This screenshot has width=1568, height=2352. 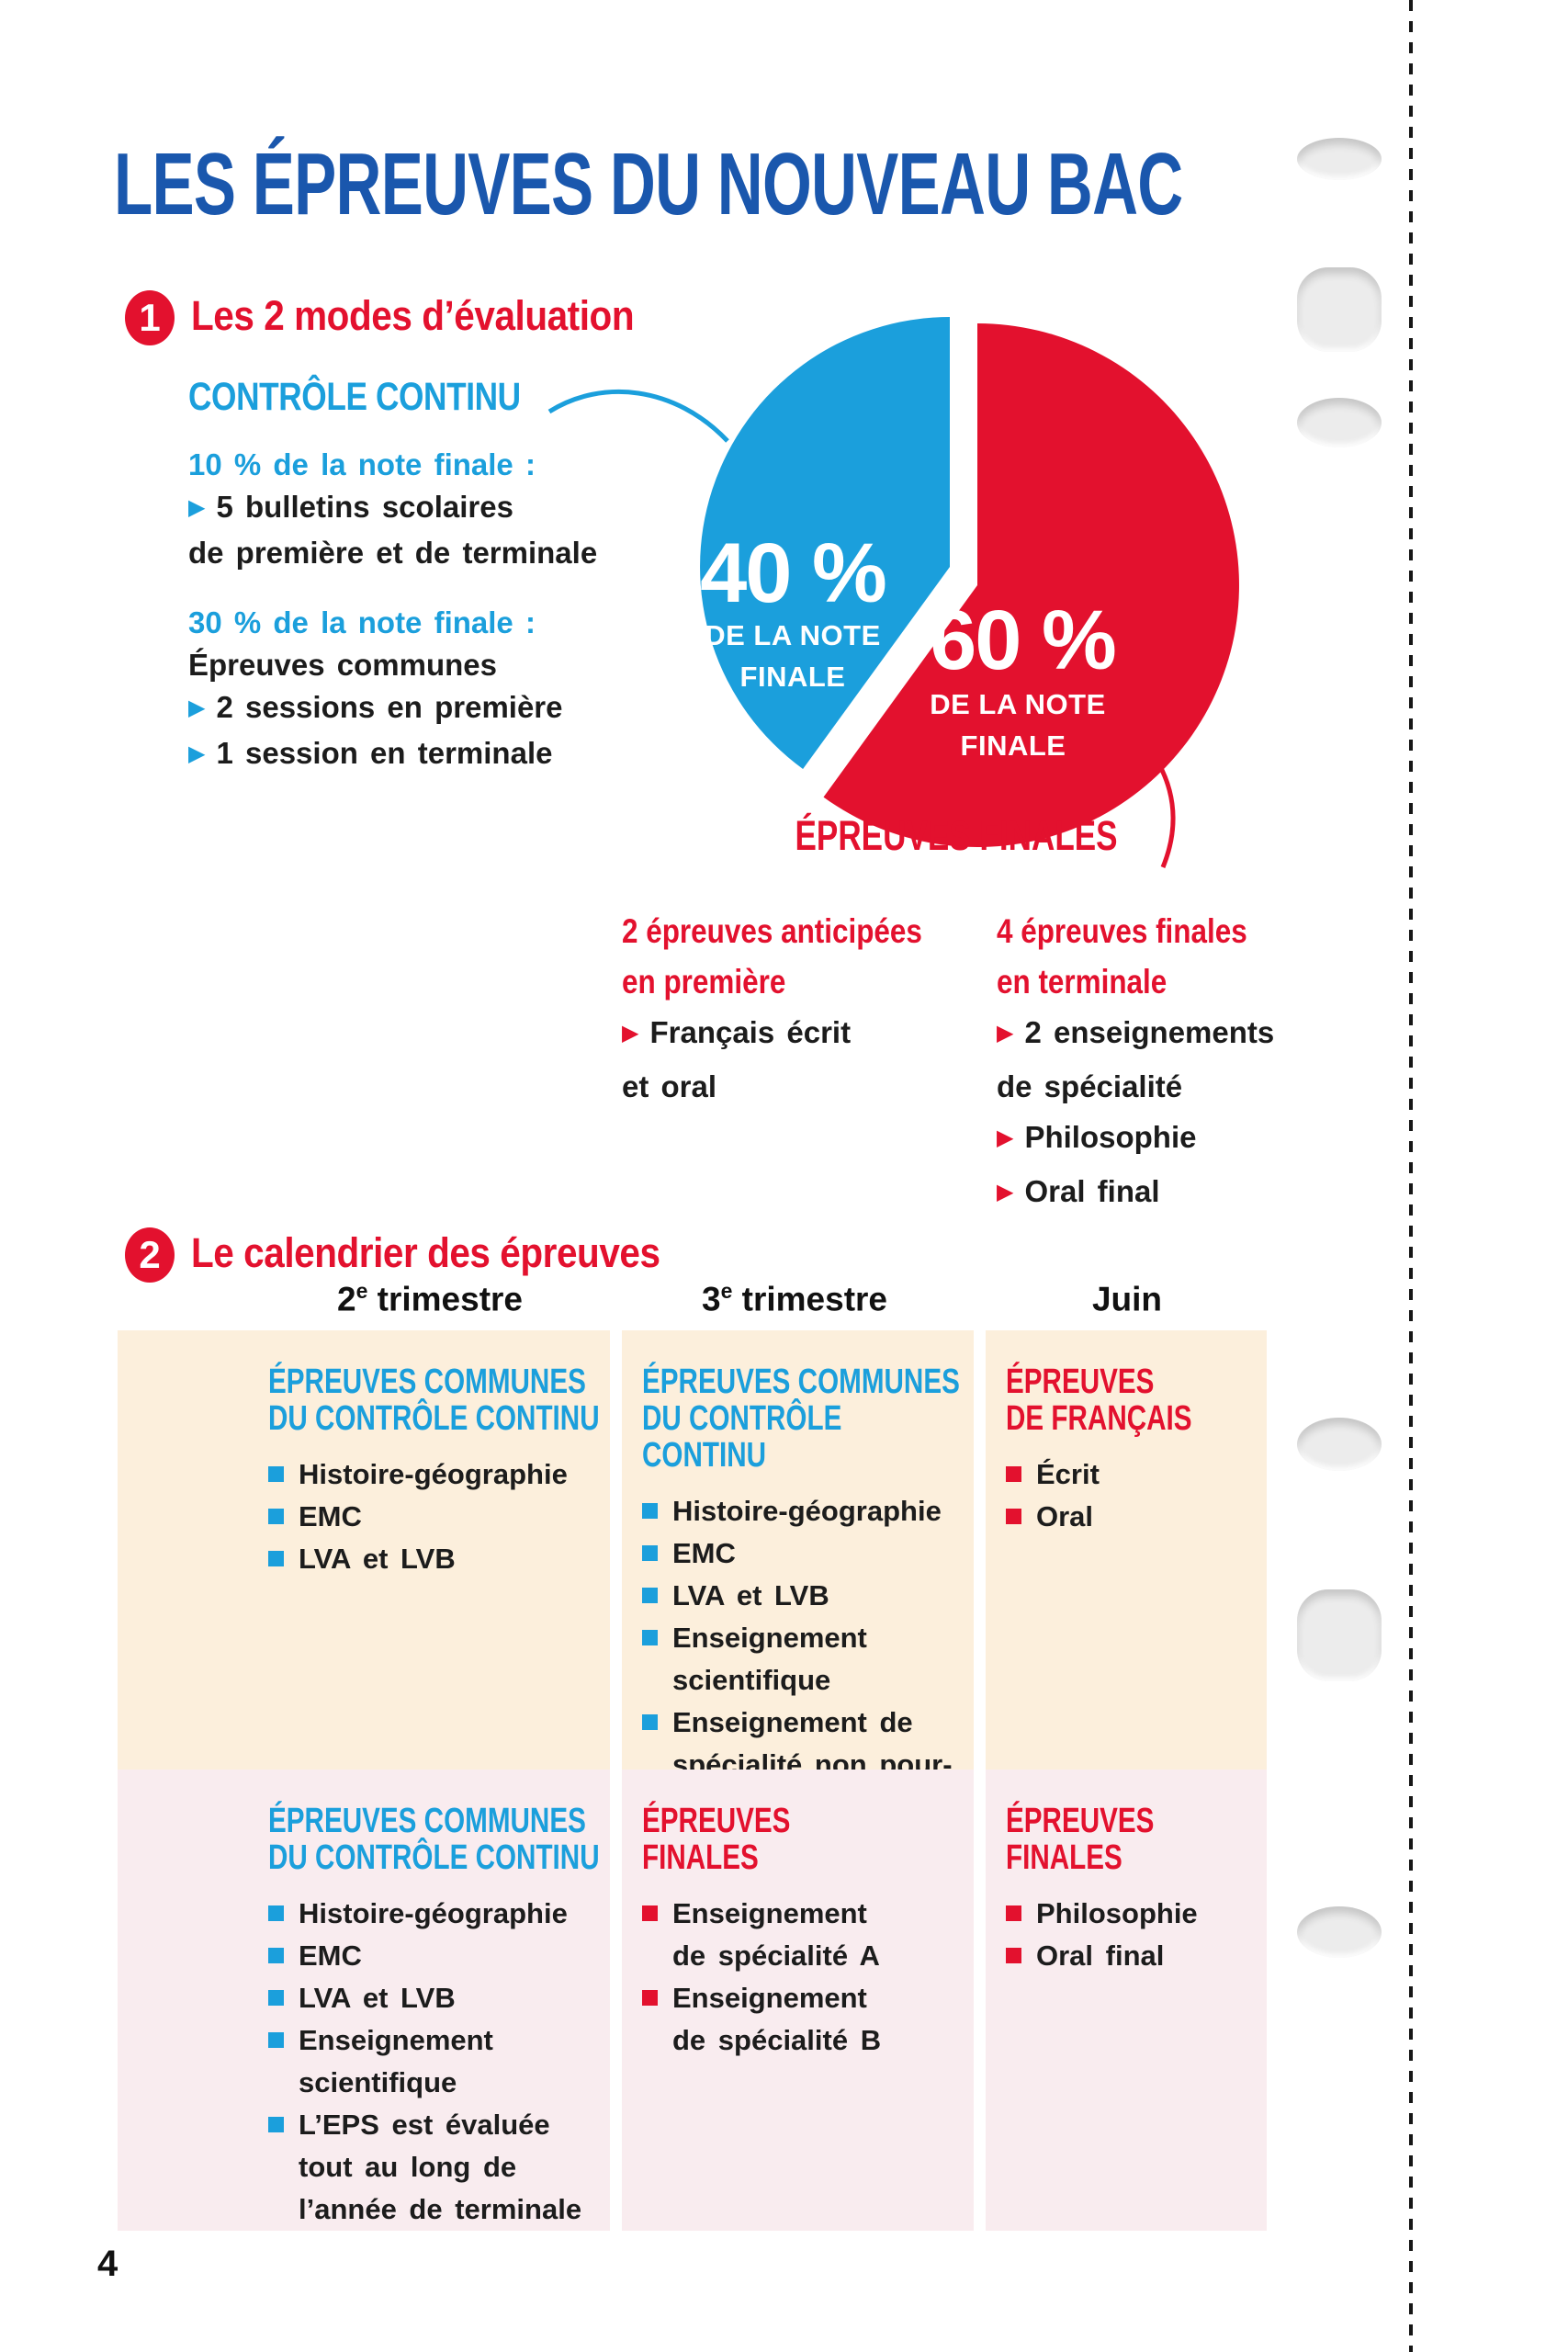 What do you see at coordinates (794, 1298) in the screenshot?
I see `calendar-column-header: 3e trimestre` at bounding box center [794, 1298].